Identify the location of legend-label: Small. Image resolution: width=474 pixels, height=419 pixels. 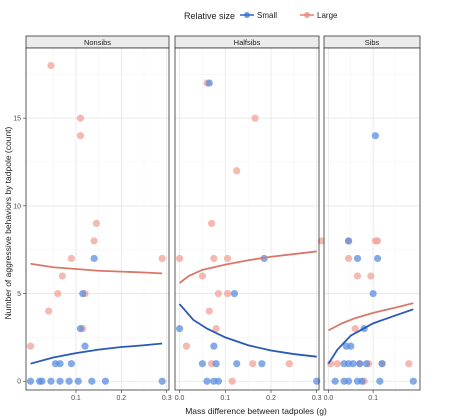
(267, 15).